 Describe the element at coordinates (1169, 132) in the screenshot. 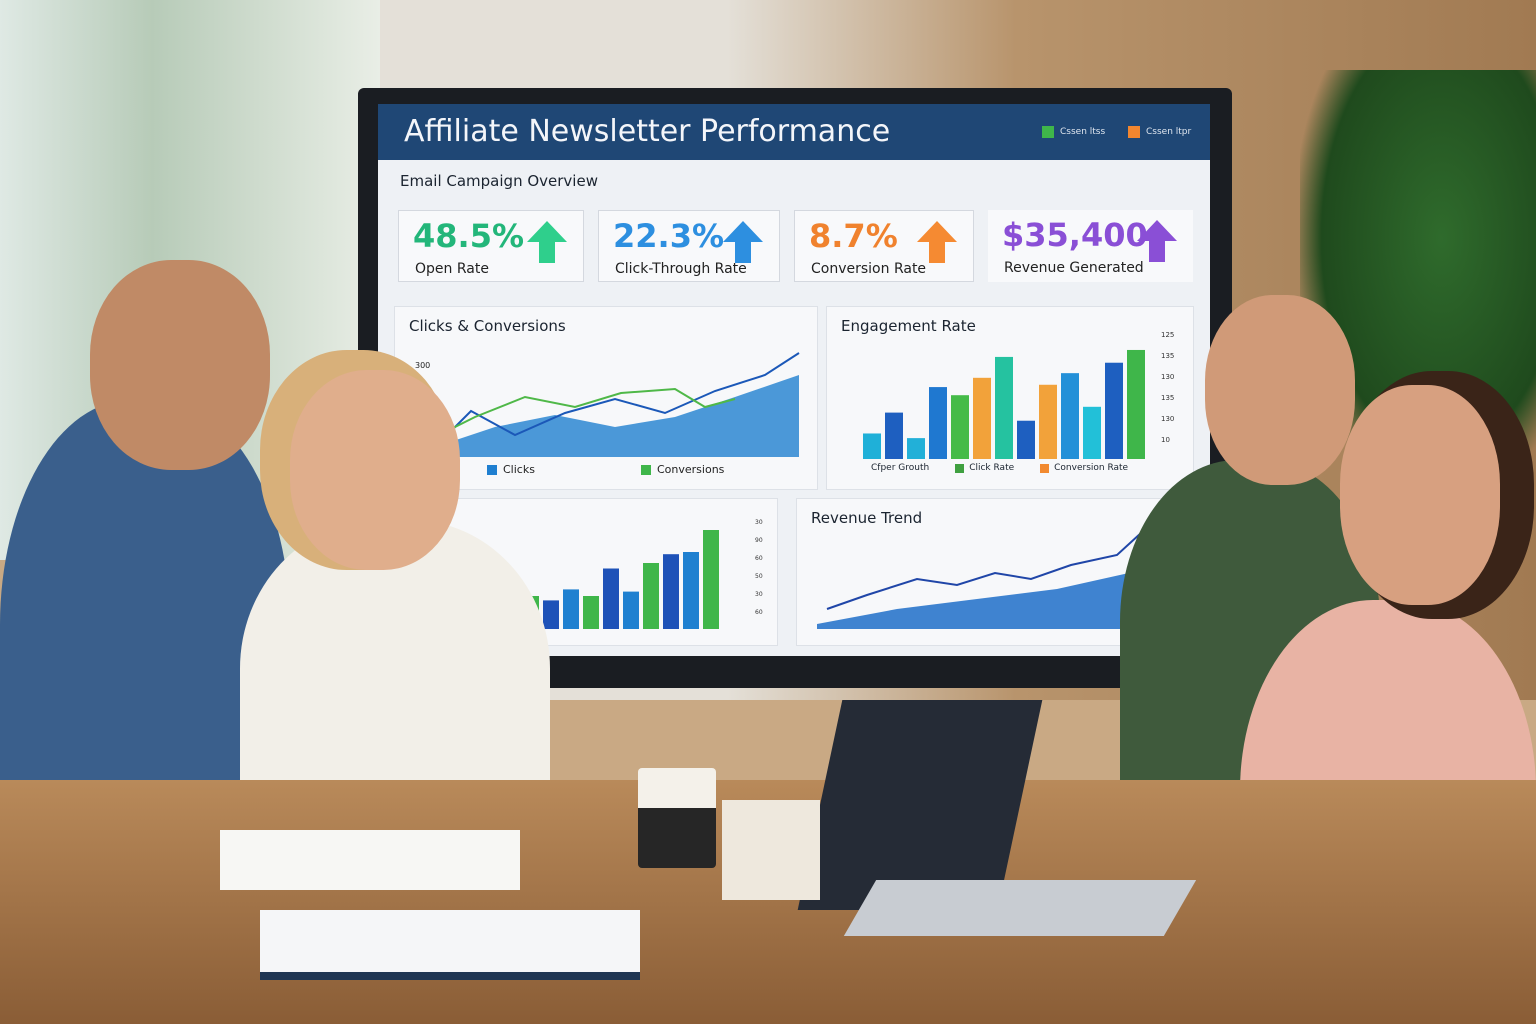

I see `legend-label: Cssen ltpr` at that location.